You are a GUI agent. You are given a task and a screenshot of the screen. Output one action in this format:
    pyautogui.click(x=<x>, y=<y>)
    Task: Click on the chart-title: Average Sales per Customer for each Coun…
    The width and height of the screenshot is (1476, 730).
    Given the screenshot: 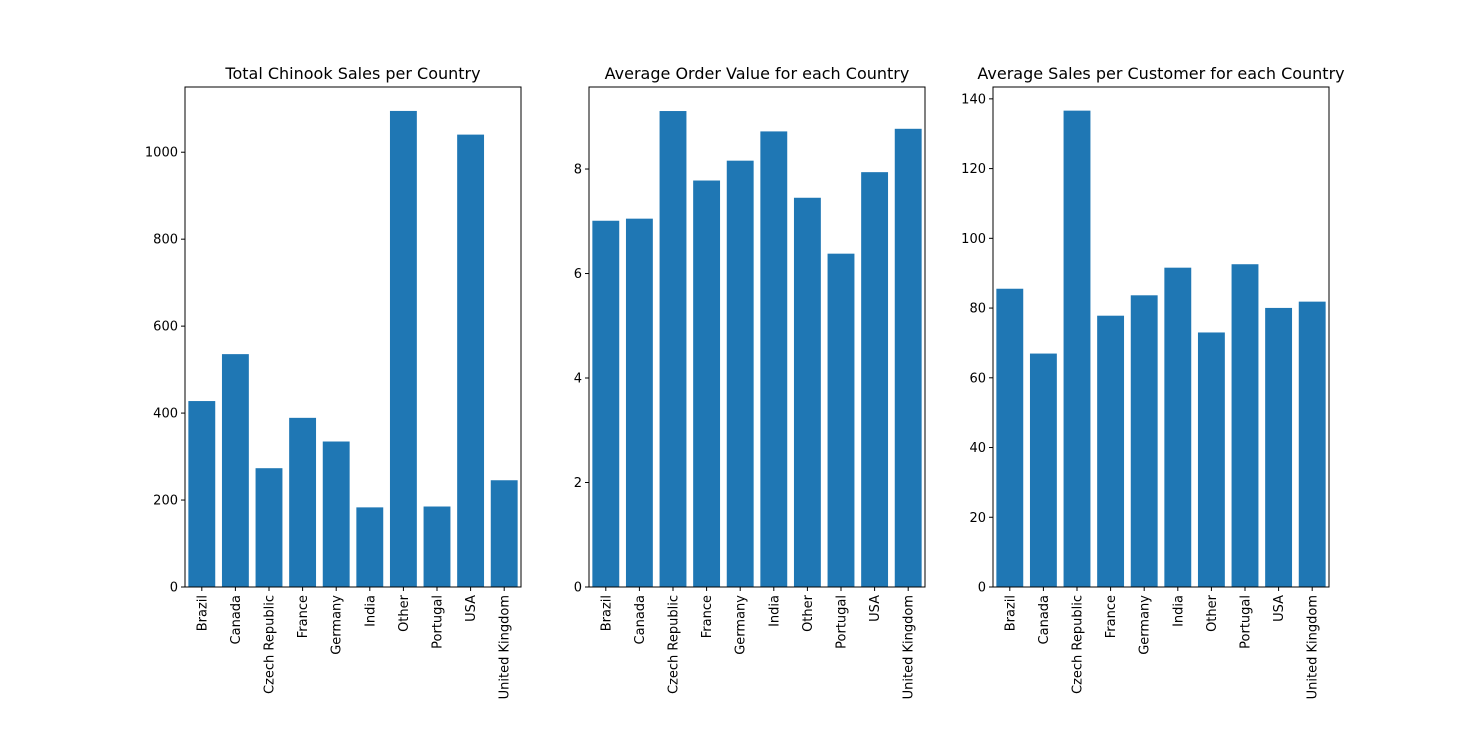 What is the action you would take?
    pyautogui.click(x=1160, y=73)
    